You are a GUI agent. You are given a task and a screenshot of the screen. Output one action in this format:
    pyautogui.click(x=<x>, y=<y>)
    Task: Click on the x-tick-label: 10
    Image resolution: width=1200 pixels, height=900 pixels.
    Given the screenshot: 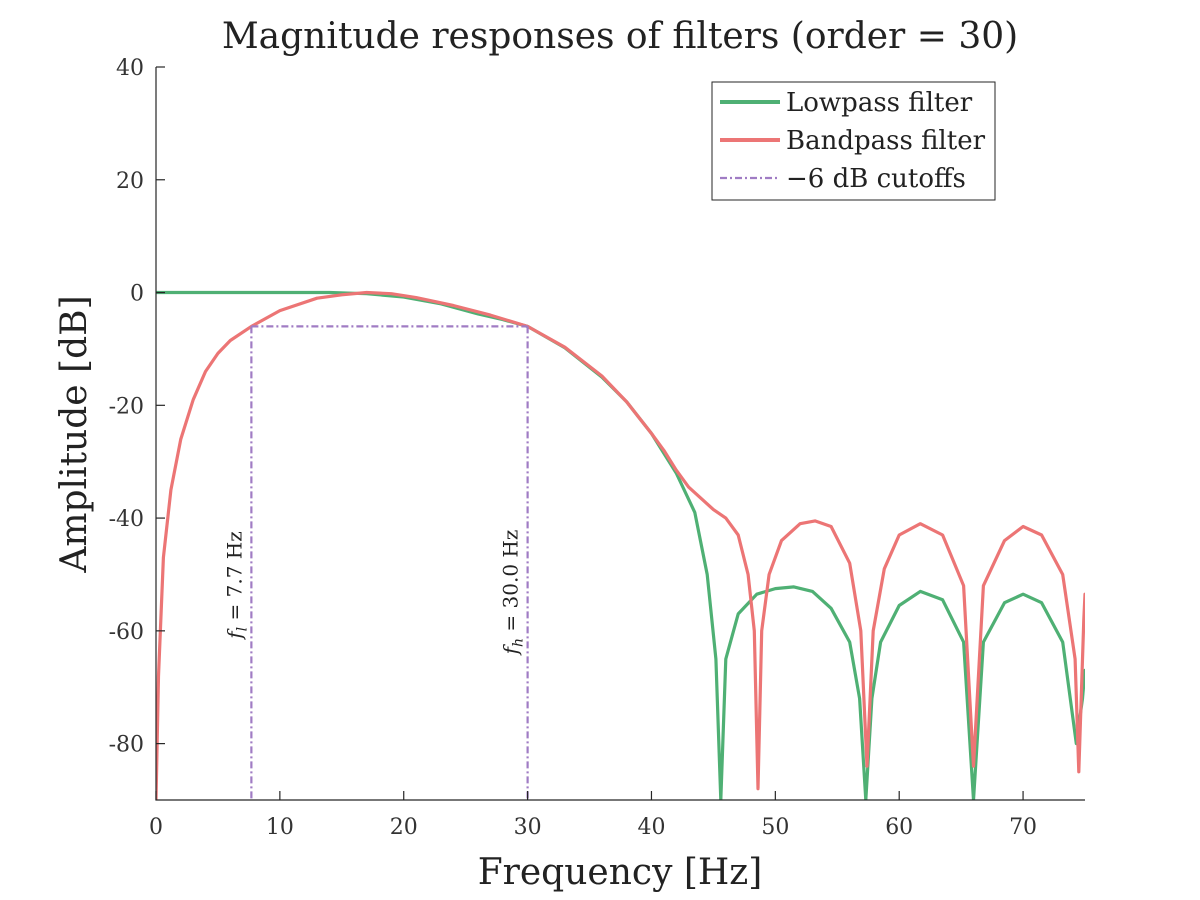 What is the action you would take?
    pyautogui.click(x=280, y=827)
    